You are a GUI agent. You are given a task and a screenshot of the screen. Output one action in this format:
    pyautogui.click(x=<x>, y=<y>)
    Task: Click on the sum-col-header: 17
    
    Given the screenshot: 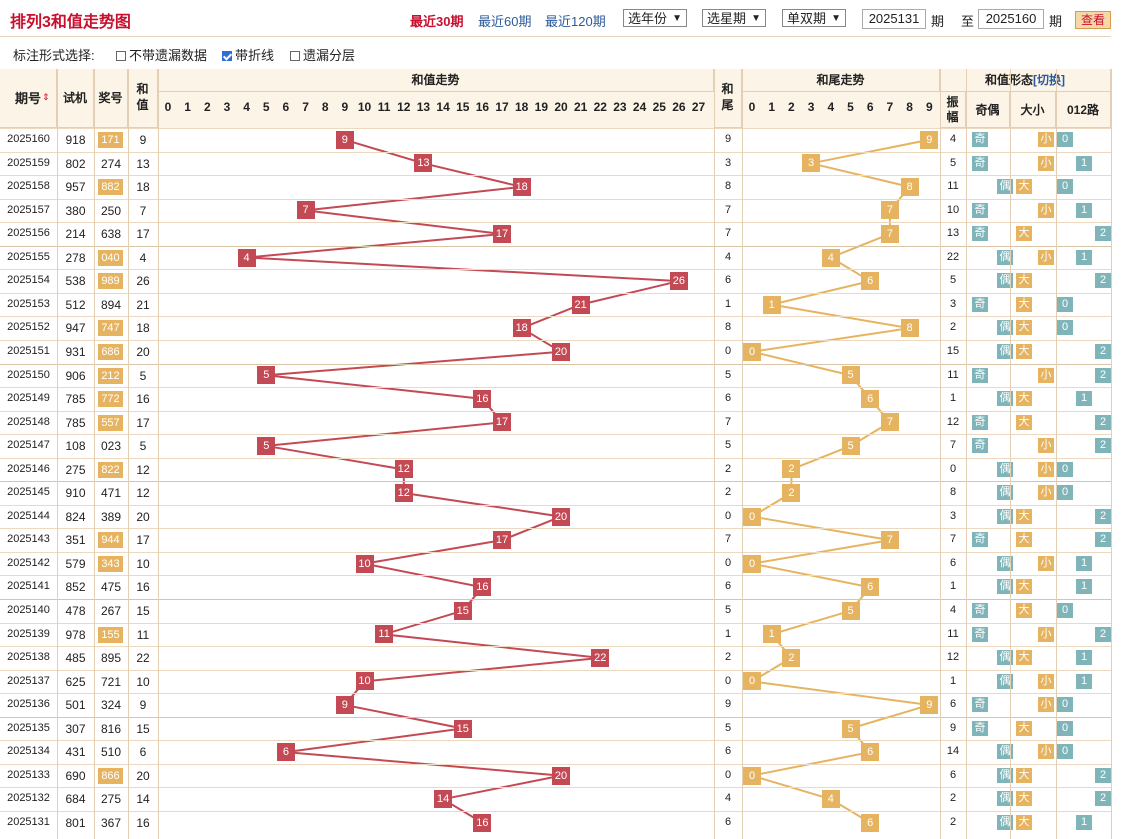 What is the action you would take?
    pyautogui.click(x=502, y=107)
    